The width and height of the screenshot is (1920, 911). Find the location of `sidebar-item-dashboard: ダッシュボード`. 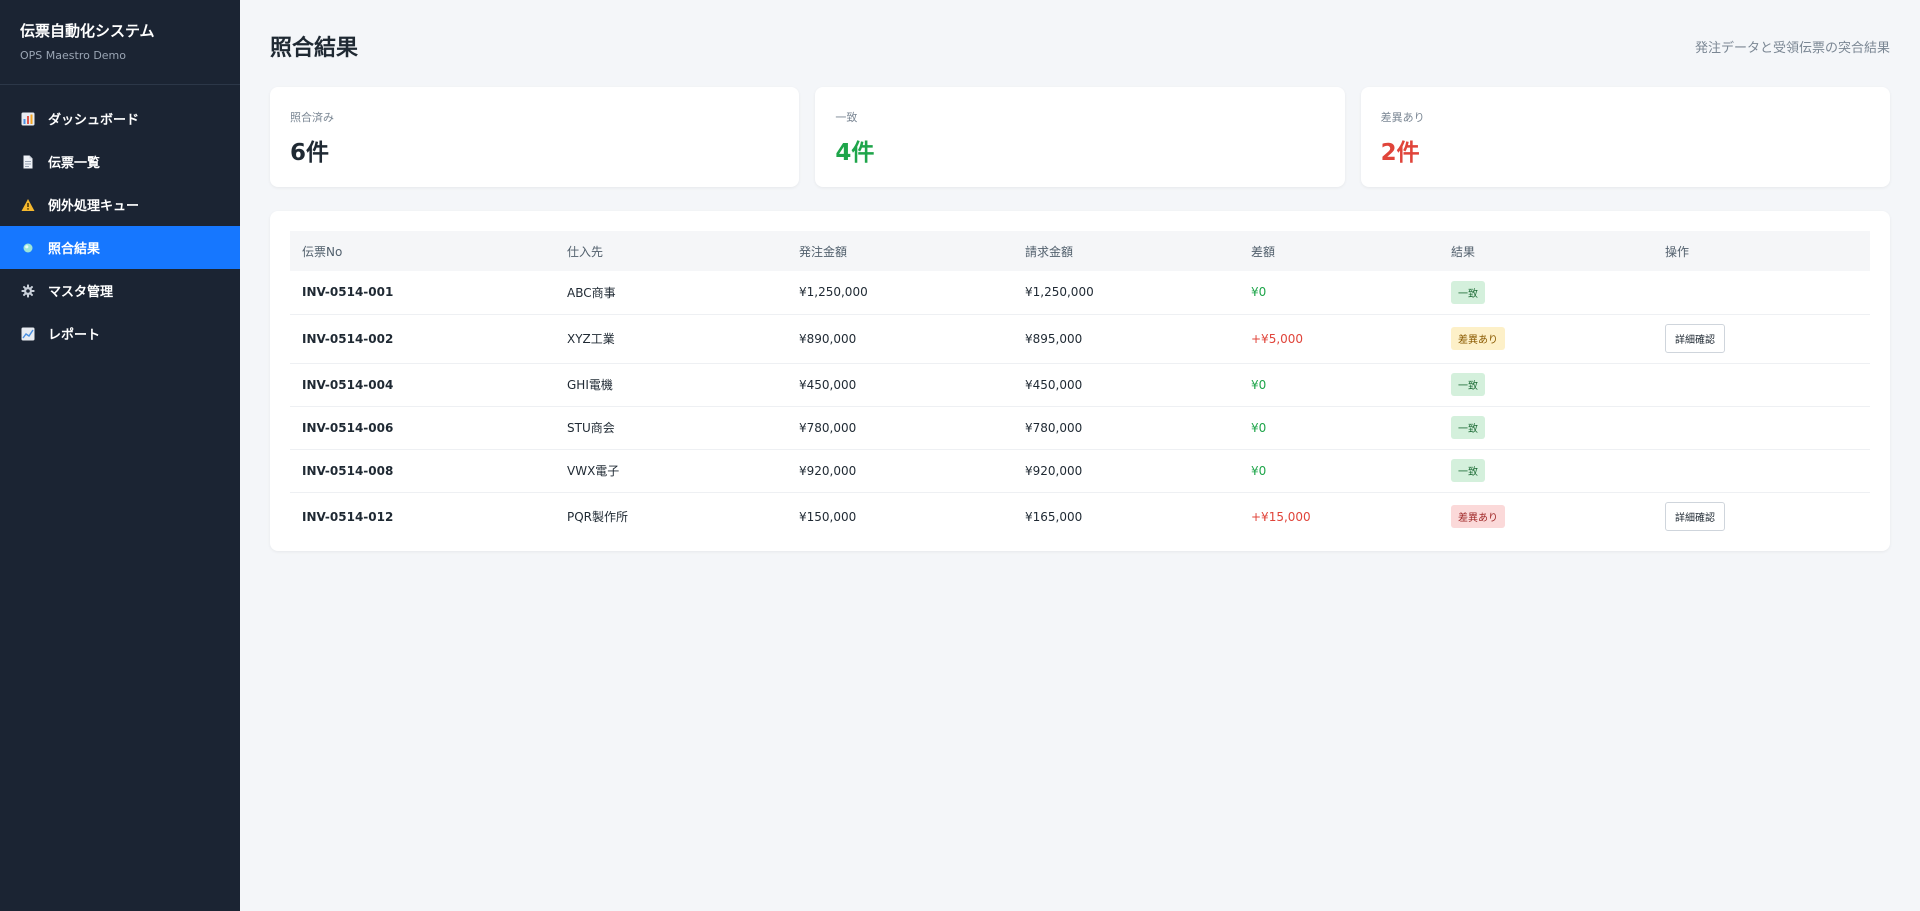

sidebar-item-dashboard: ダッシュボード is located at coordinates (120, 118).